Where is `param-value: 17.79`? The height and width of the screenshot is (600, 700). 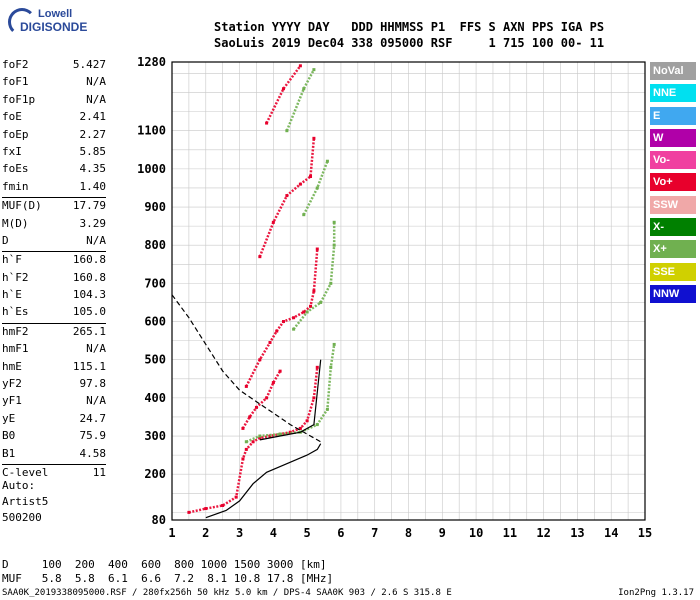 param-value: 17.79 is located at coordinates (89, 206).